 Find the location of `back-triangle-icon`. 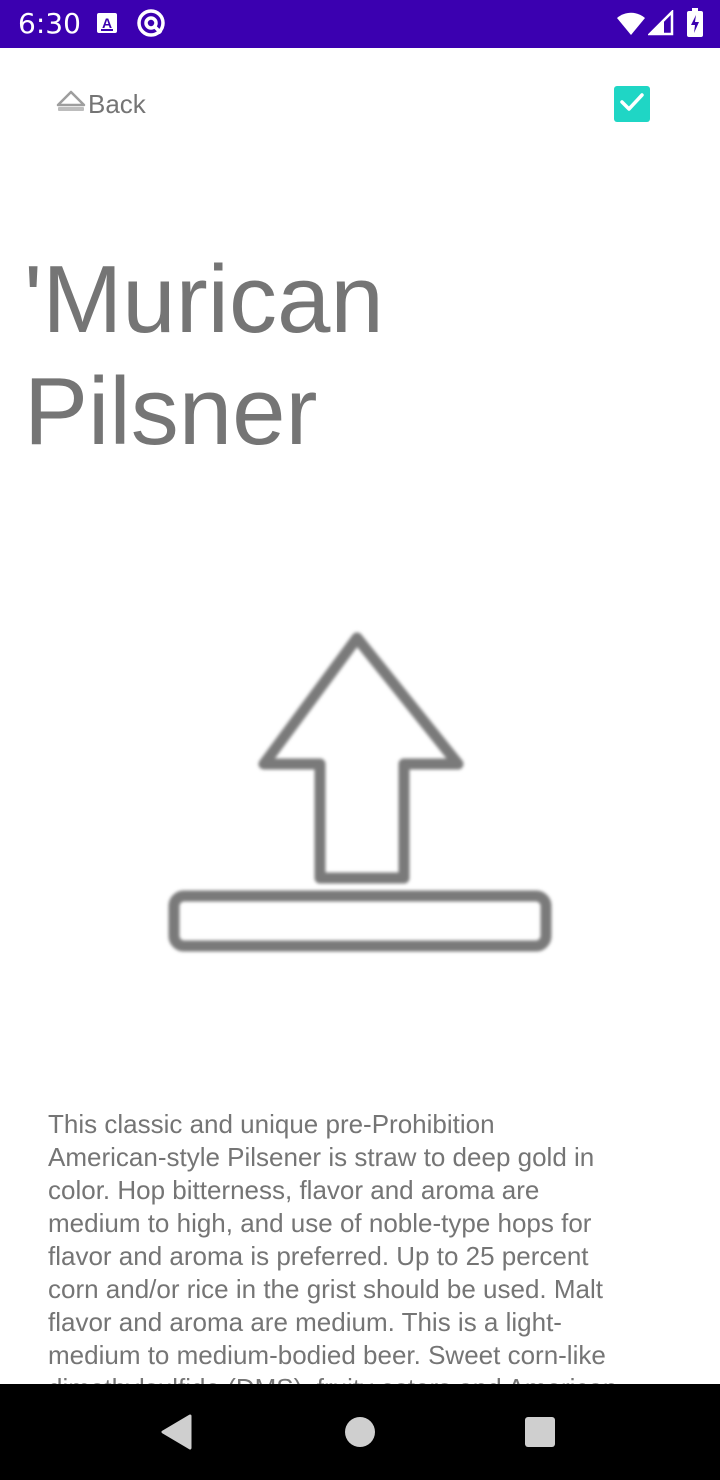

back-triangle-icon is located at coordinates (177, 1434).